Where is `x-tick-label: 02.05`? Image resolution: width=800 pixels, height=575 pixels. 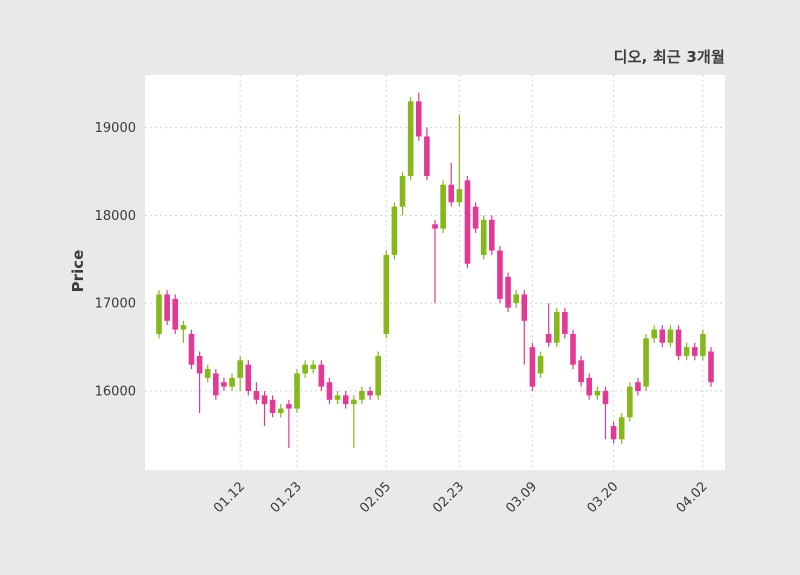
x-tick-label: 02.05 is located at coordinates (375, 497).